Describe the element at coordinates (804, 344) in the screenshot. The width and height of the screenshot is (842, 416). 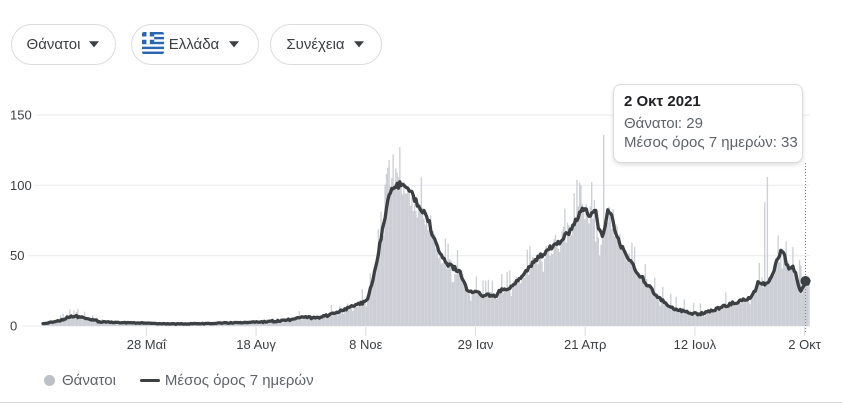
I see `svg-text: 2 Οκτ` at that location.